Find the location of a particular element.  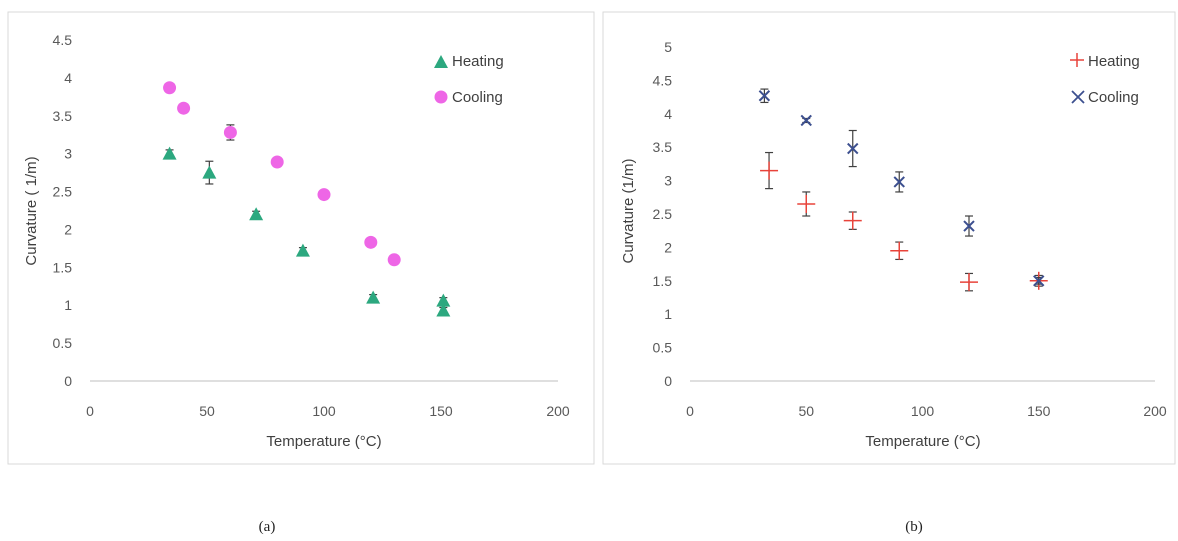

chart-b-x-label: Temperature (°C) is located at coordinates (922, 441).